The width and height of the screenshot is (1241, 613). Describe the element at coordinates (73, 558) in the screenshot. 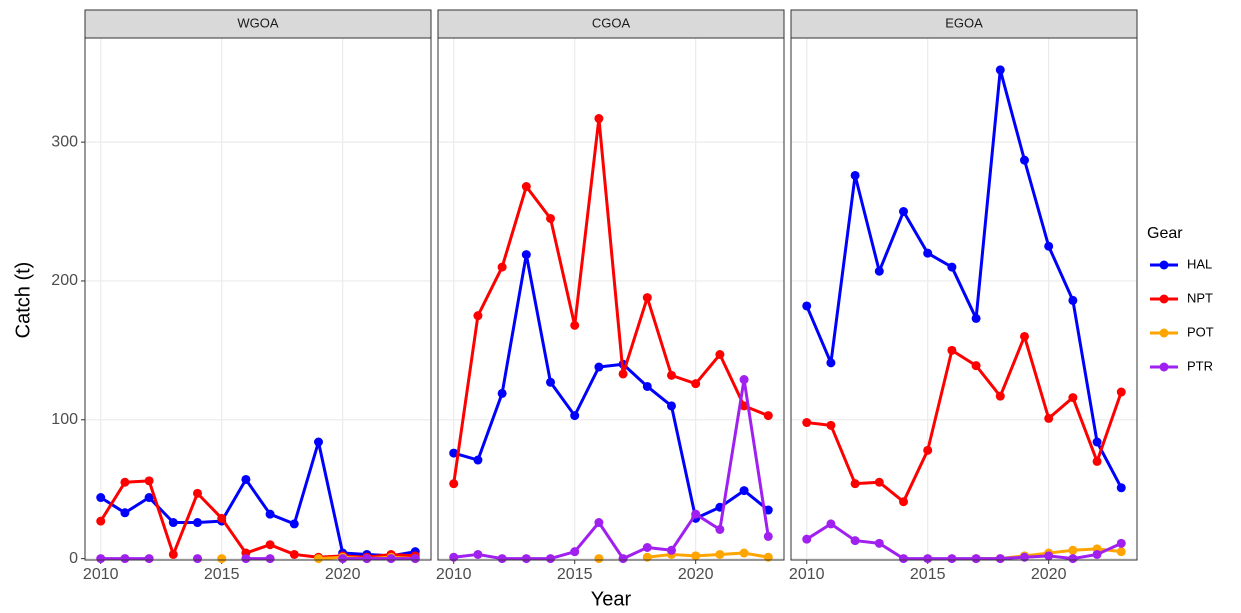

I see `y-tick-label: 0` at that location.